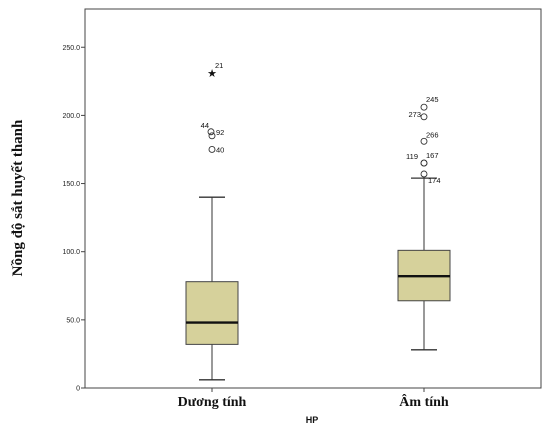 The width and height of the screenshot is (548, 427). I want to click on y-tick-label: 150.0, so click(71, 184).